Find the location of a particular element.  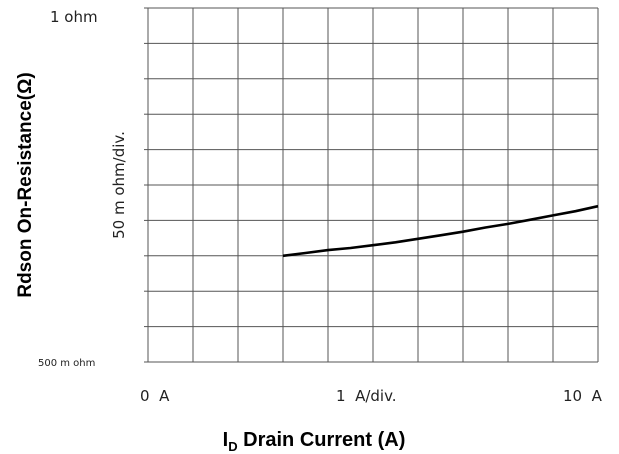

x-tick-label-0: 0 A is located at coordinates (155, 396).